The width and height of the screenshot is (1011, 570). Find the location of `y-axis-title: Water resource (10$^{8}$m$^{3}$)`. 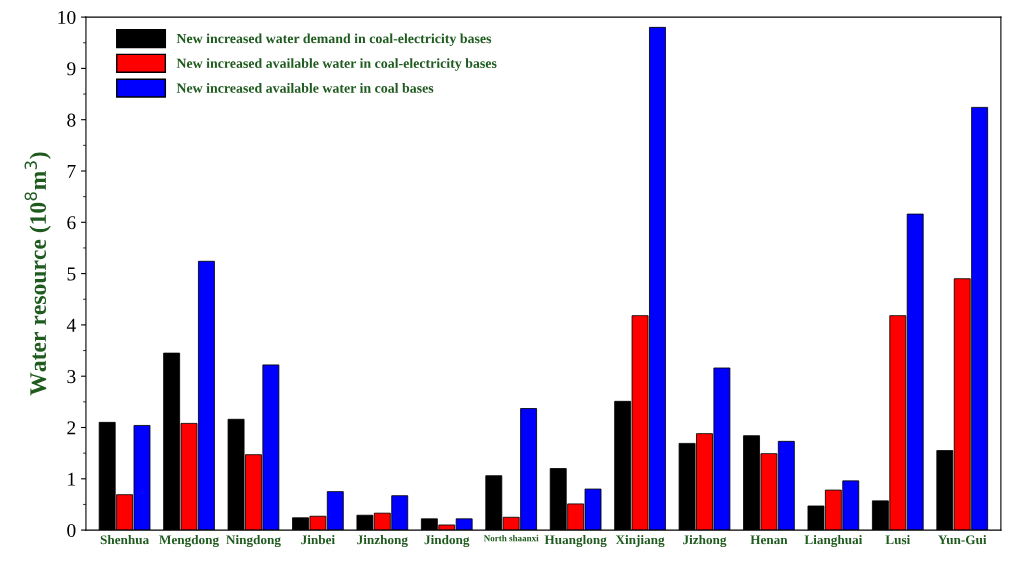

y-axis-title: Water resource (10$^{8}$m$^{3}$) is located at coordinates (37, 274).